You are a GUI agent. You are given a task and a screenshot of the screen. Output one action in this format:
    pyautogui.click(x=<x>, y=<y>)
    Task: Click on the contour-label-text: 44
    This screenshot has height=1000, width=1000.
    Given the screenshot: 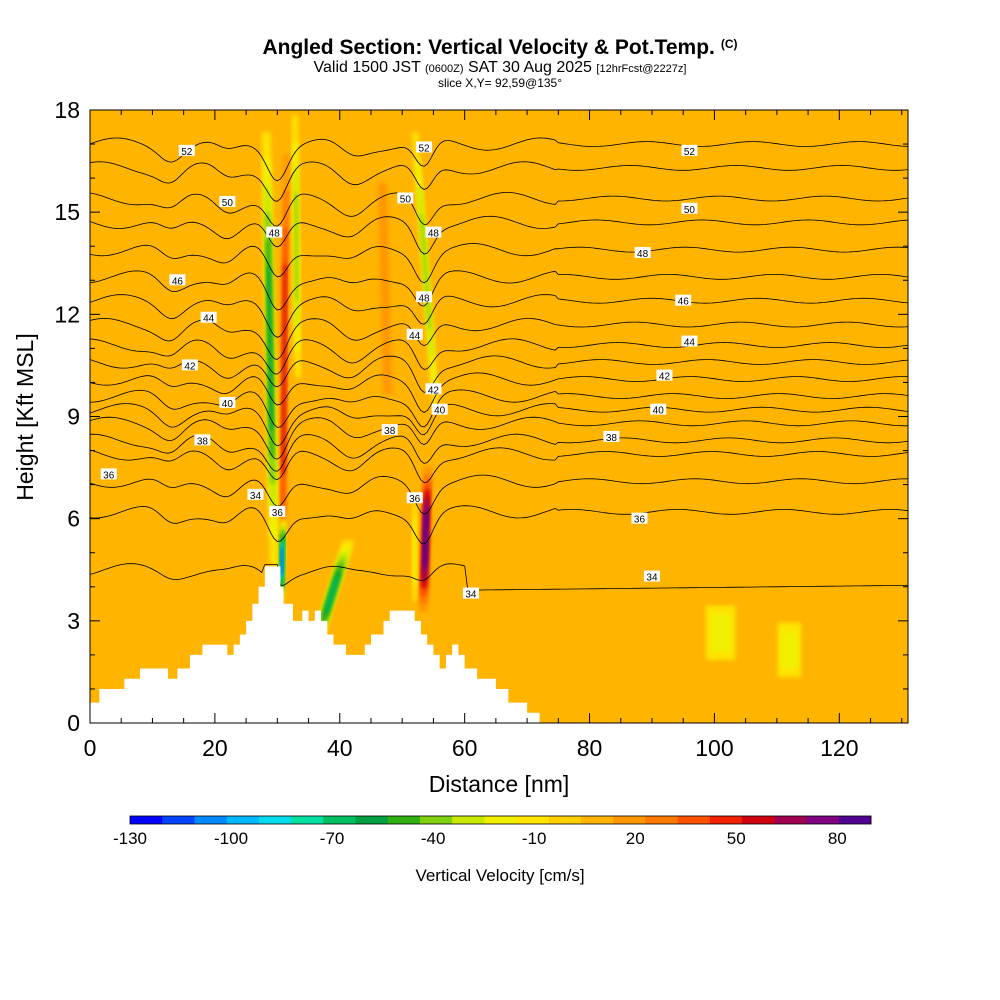 What is the action you would take?
    pyautogui.click(x=690, y=343)
    